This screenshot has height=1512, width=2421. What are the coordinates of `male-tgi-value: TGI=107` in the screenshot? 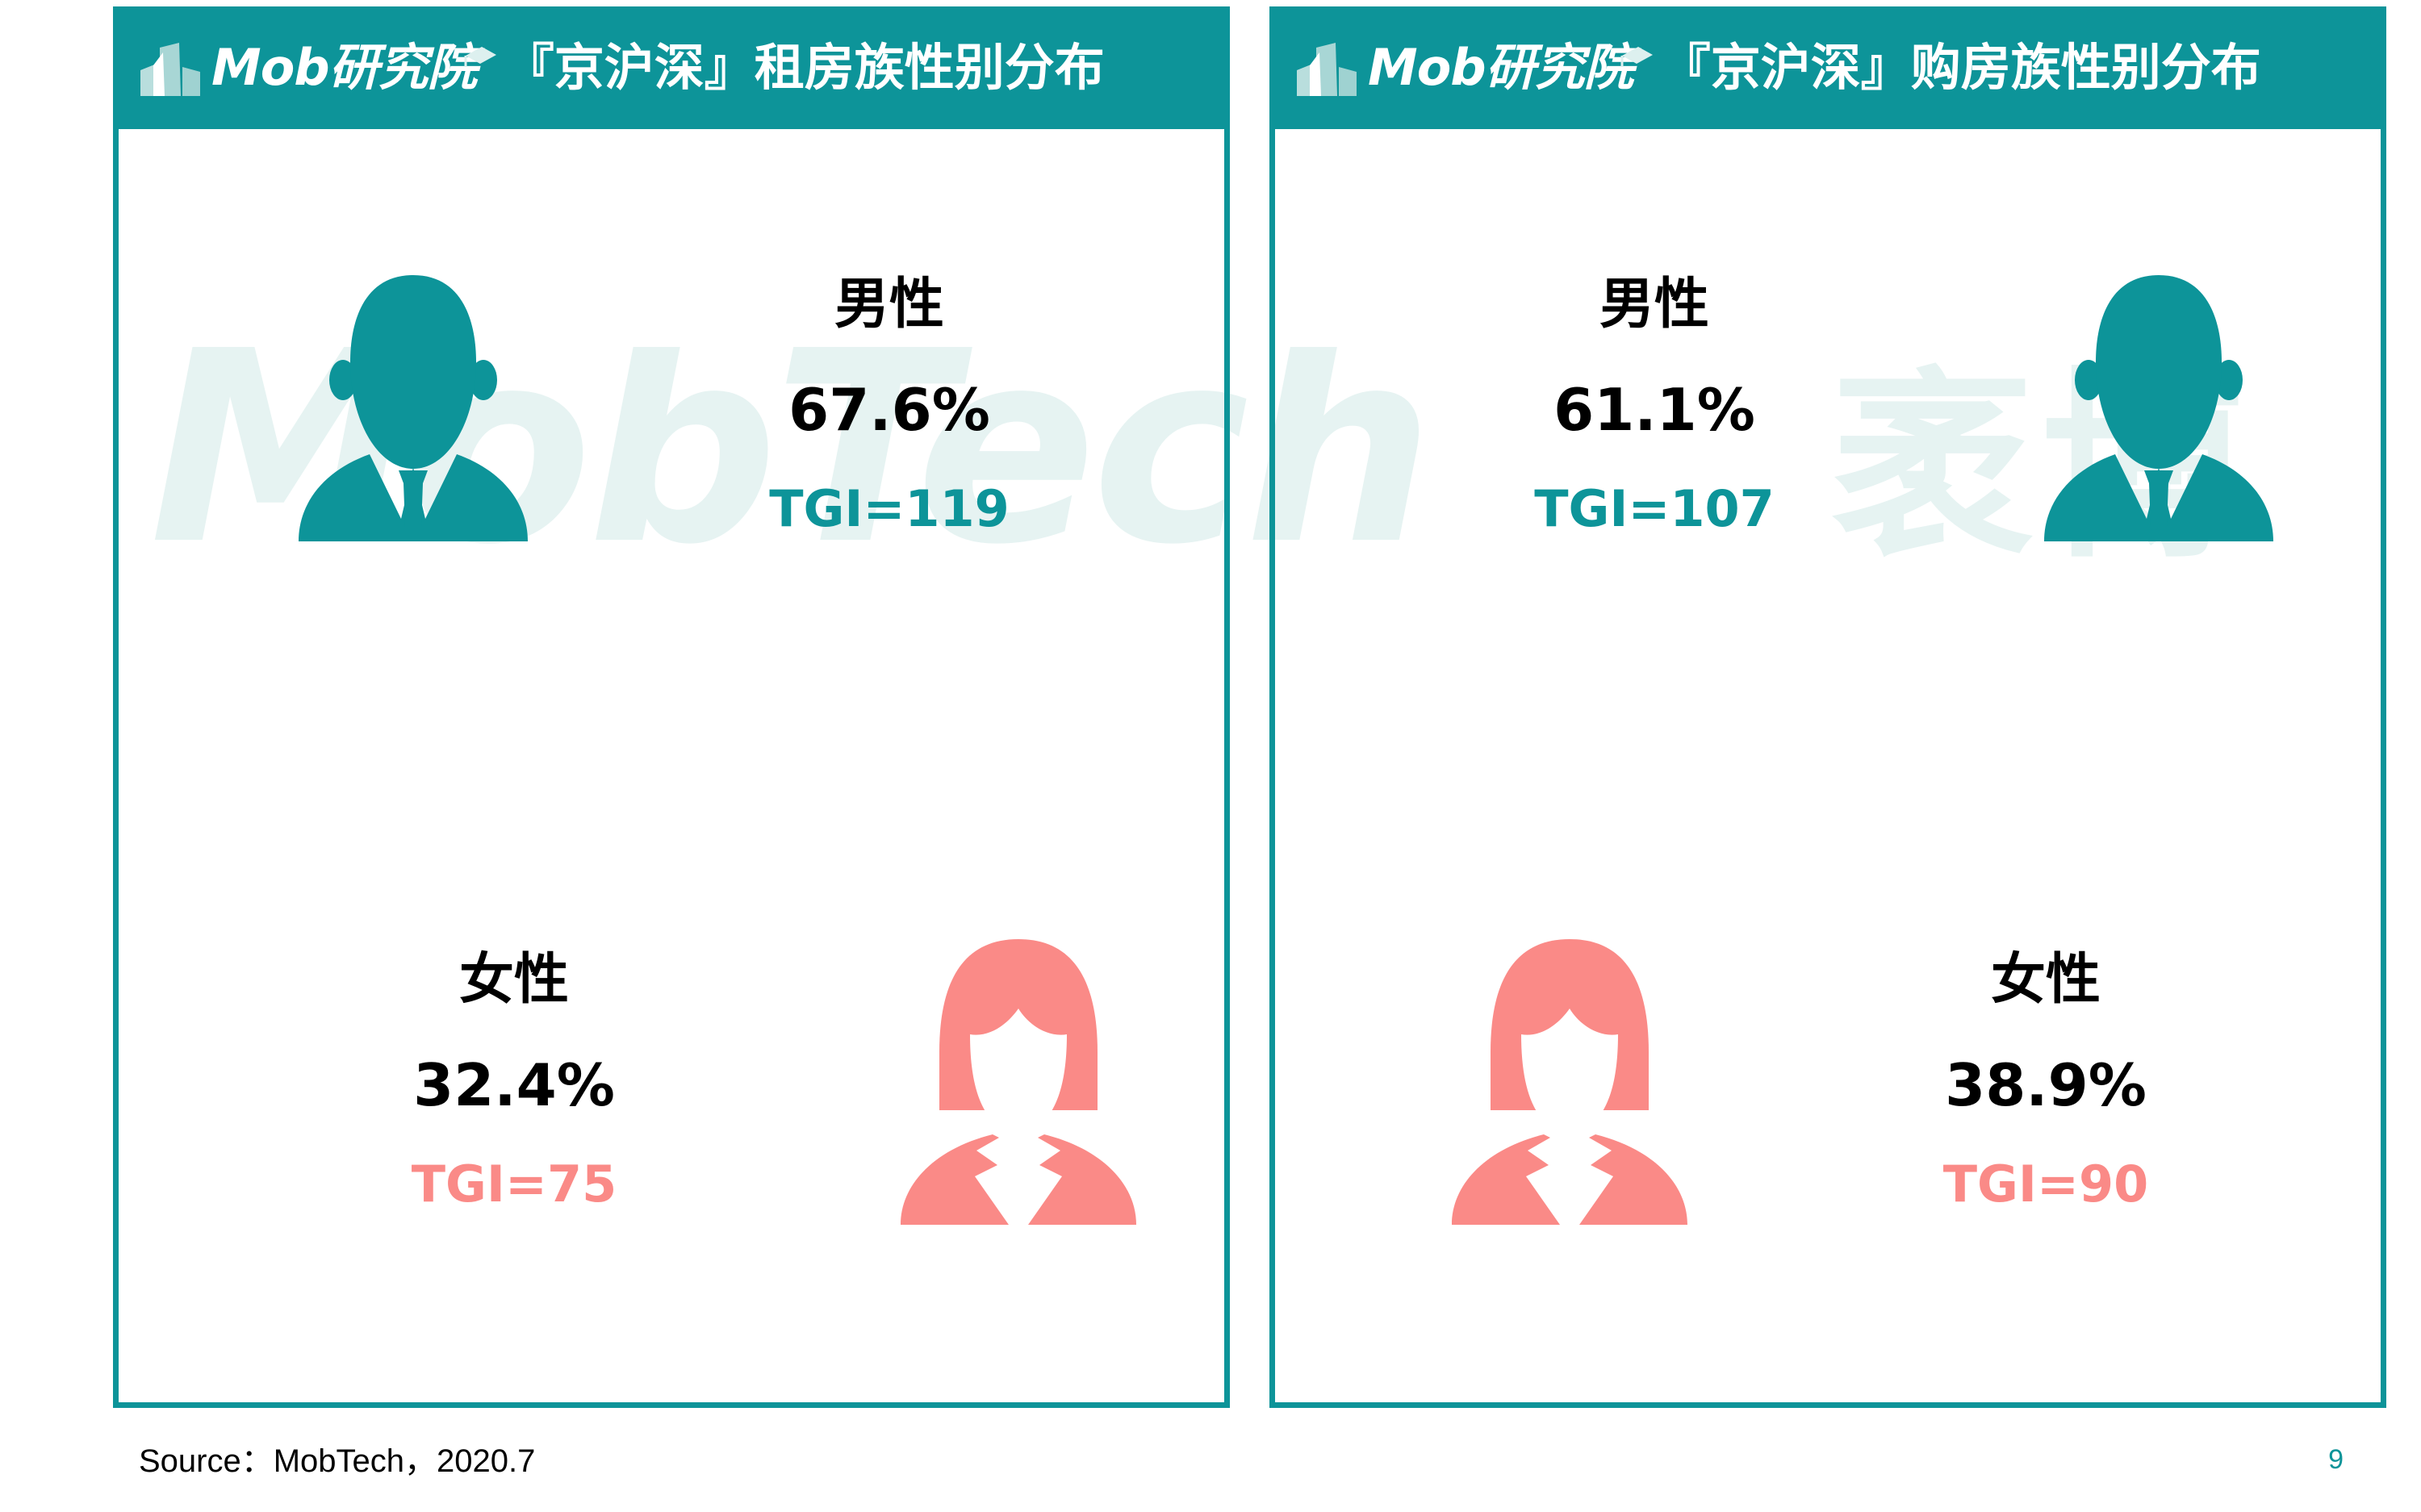 It's located at (1655, 508).